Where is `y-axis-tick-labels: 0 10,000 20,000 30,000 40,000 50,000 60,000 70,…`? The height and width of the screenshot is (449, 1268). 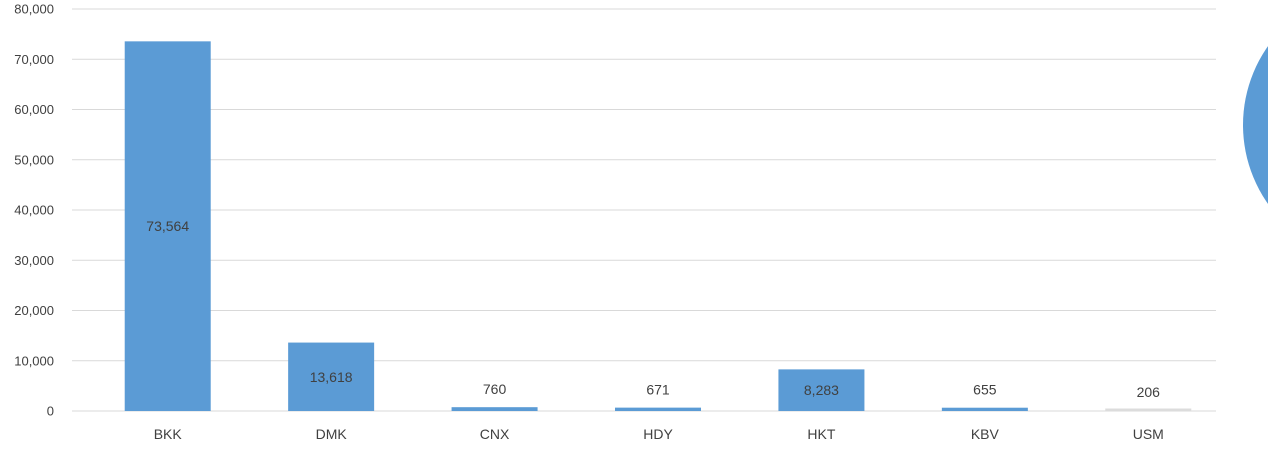 y-axis-tick-labels: 0 10,000 20,000 30,000 40,000 50,000 60,000 70,… is located at coordinates (34, 210).